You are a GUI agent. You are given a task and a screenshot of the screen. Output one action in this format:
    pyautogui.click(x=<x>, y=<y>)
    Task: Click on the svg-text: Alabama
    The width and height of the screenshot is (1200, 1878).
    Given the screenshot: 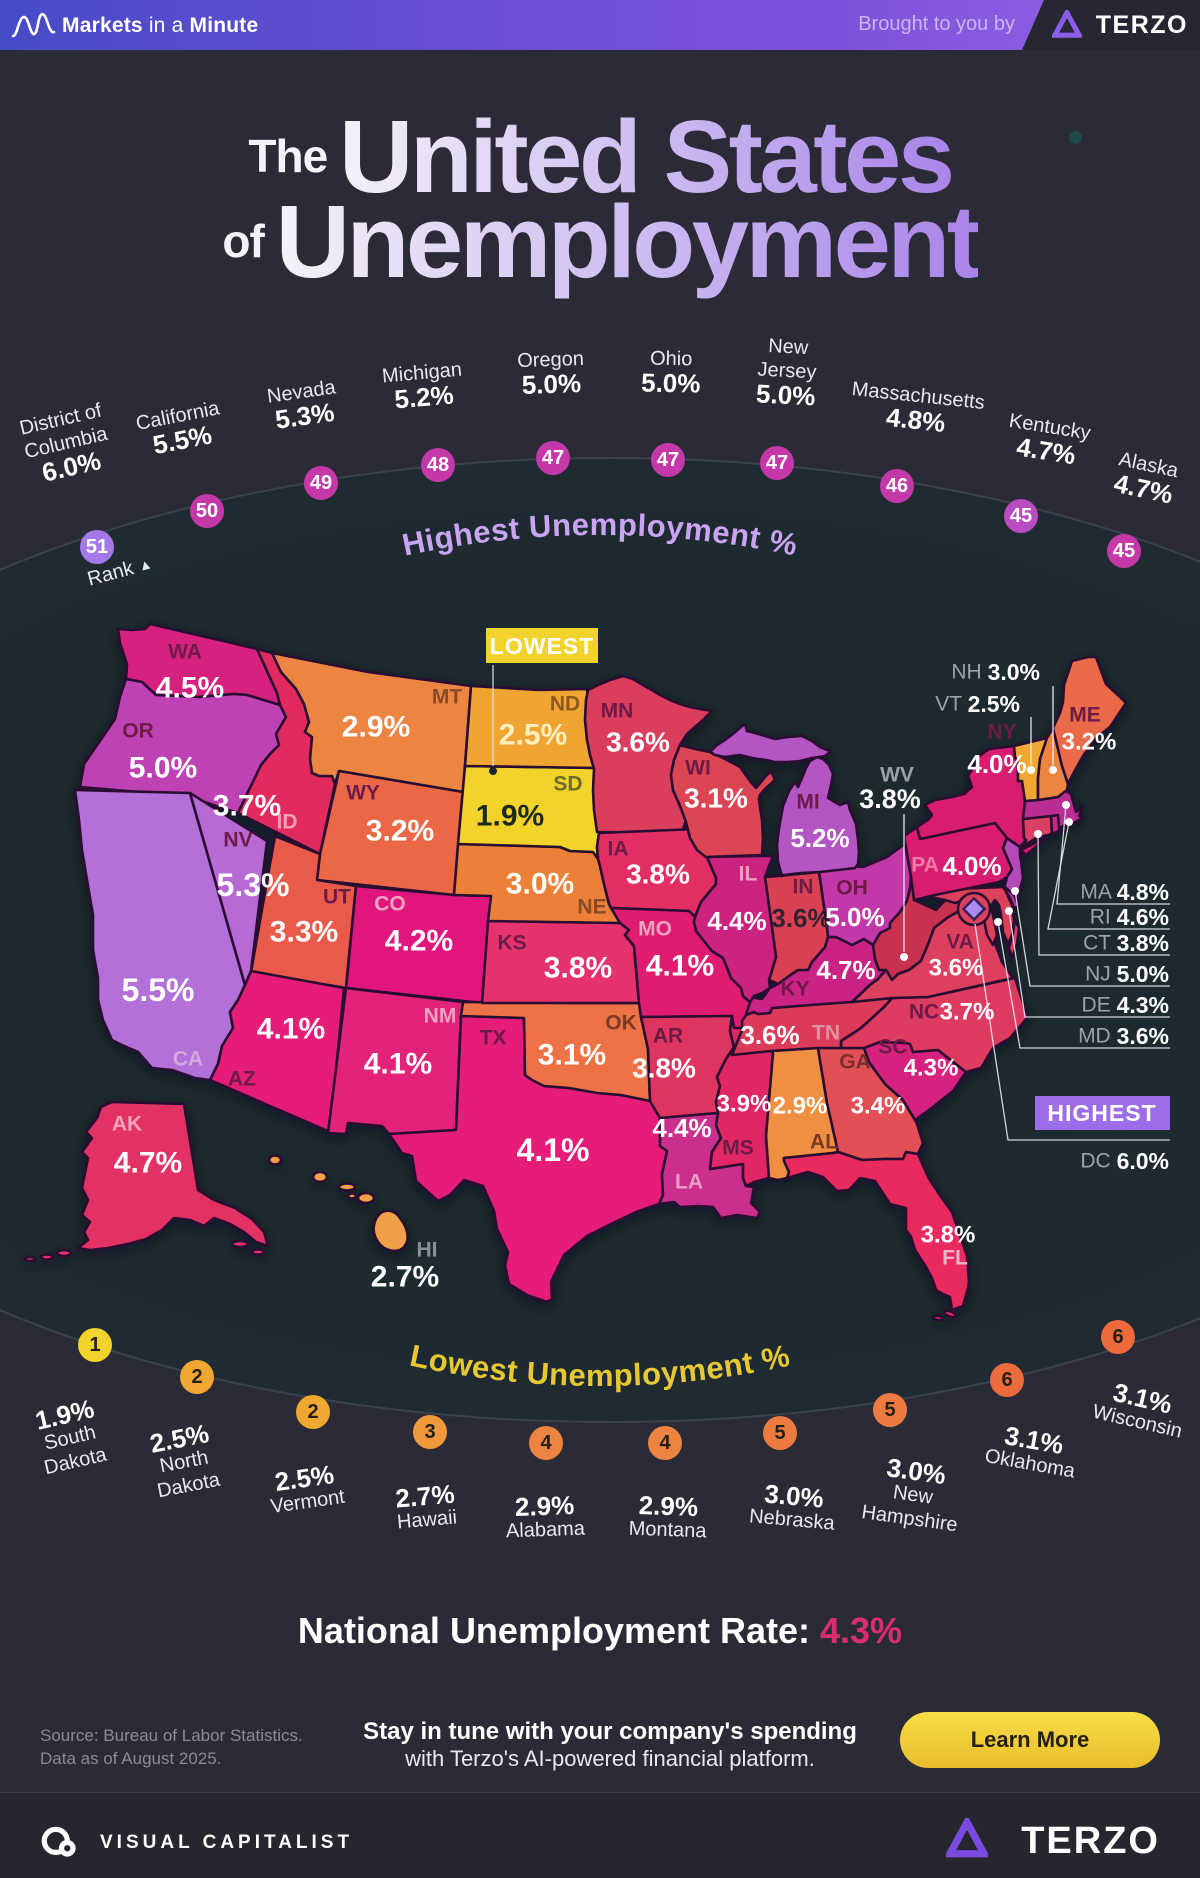 What is the action you would take?
    pyautogui.click(x=546, y=1530)
    